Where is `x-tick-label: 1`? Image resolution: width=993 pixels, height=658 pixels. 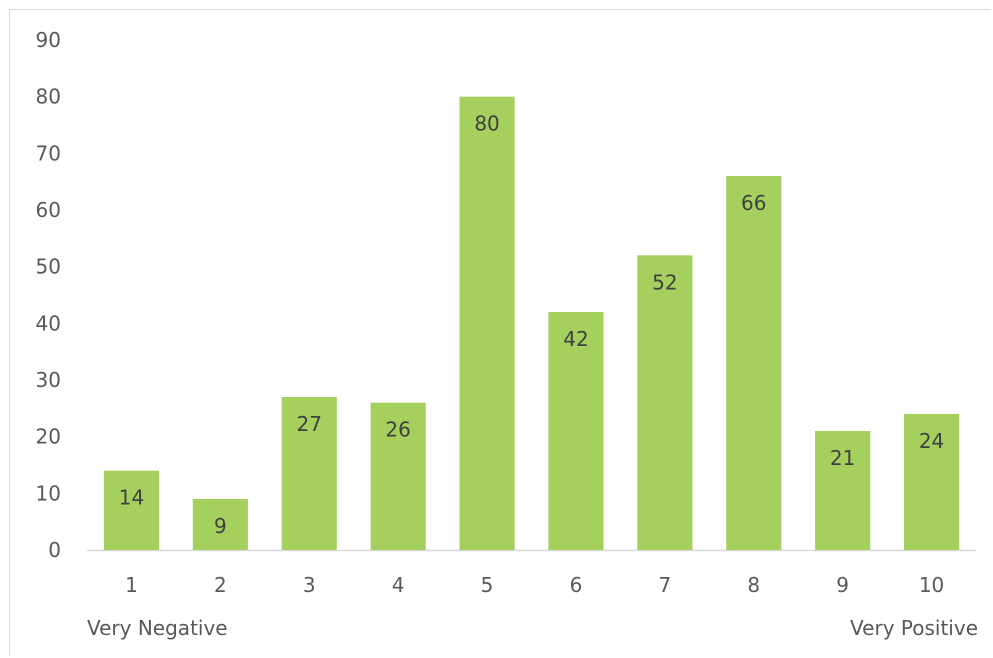
x-tick-label: 1 is located at coordinates (131, 585).